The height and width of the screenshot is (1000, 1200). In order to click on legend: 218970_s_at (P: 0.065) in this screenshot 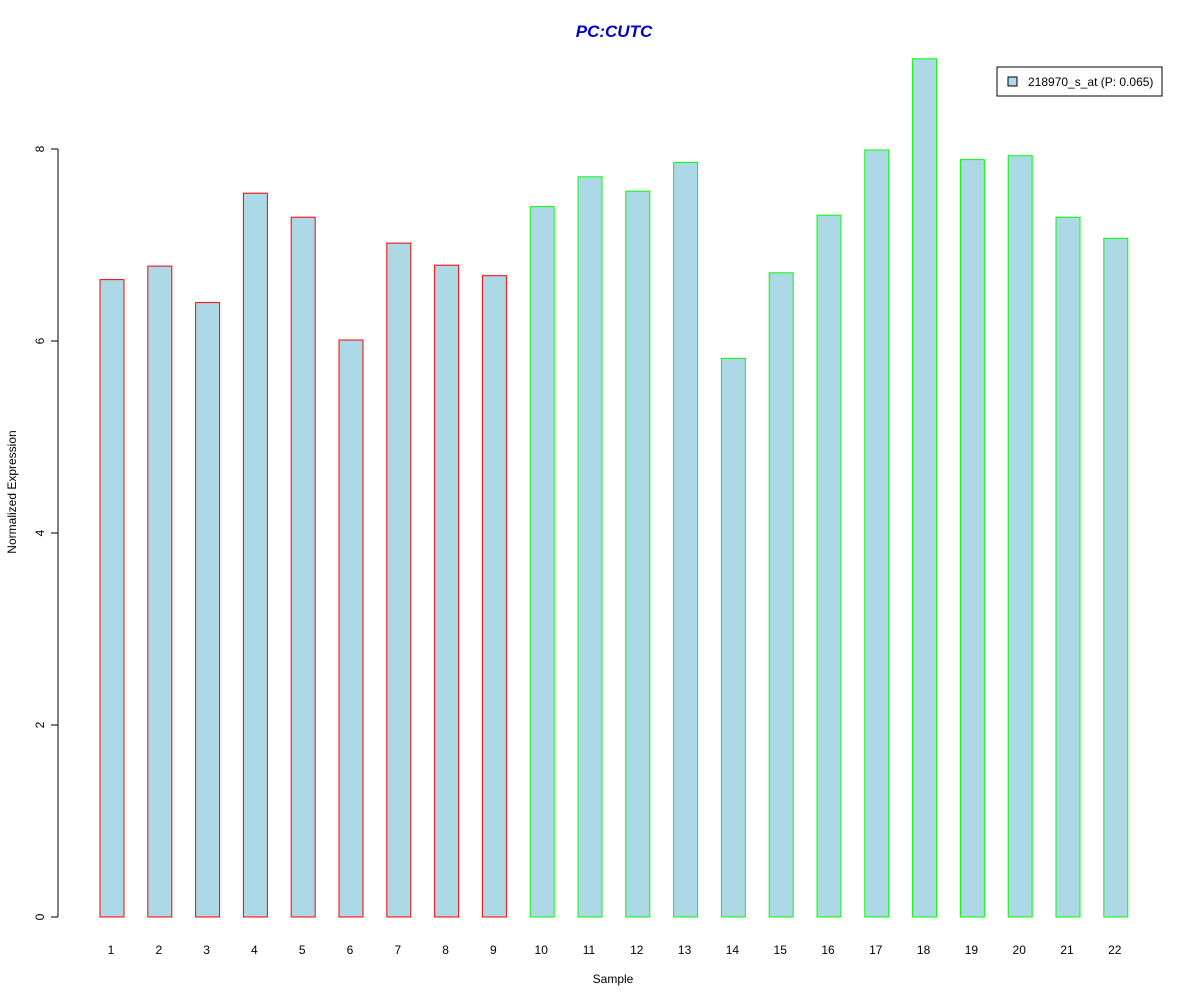, I will do `click(1079, 81)`.